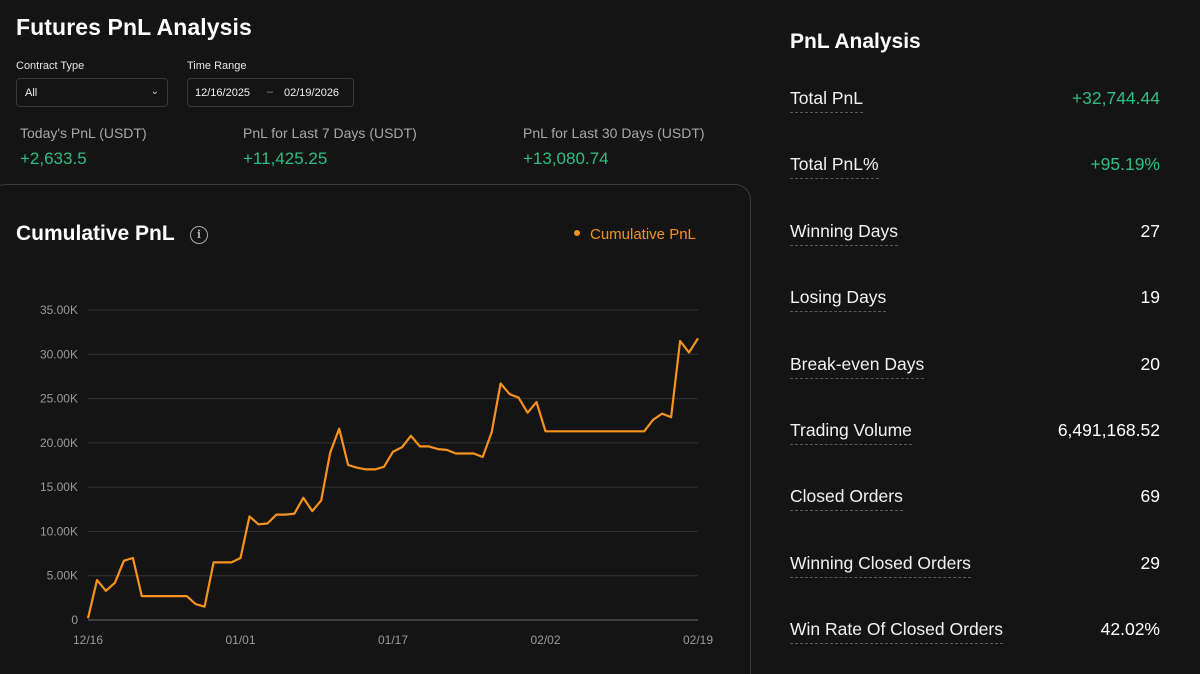 This screenshot has width=1200, height=674. What do you see at coordinates (223, 93) in the screenshot?
I see `time-range-from: 12/16/2025` at bounding box center [223, 93].